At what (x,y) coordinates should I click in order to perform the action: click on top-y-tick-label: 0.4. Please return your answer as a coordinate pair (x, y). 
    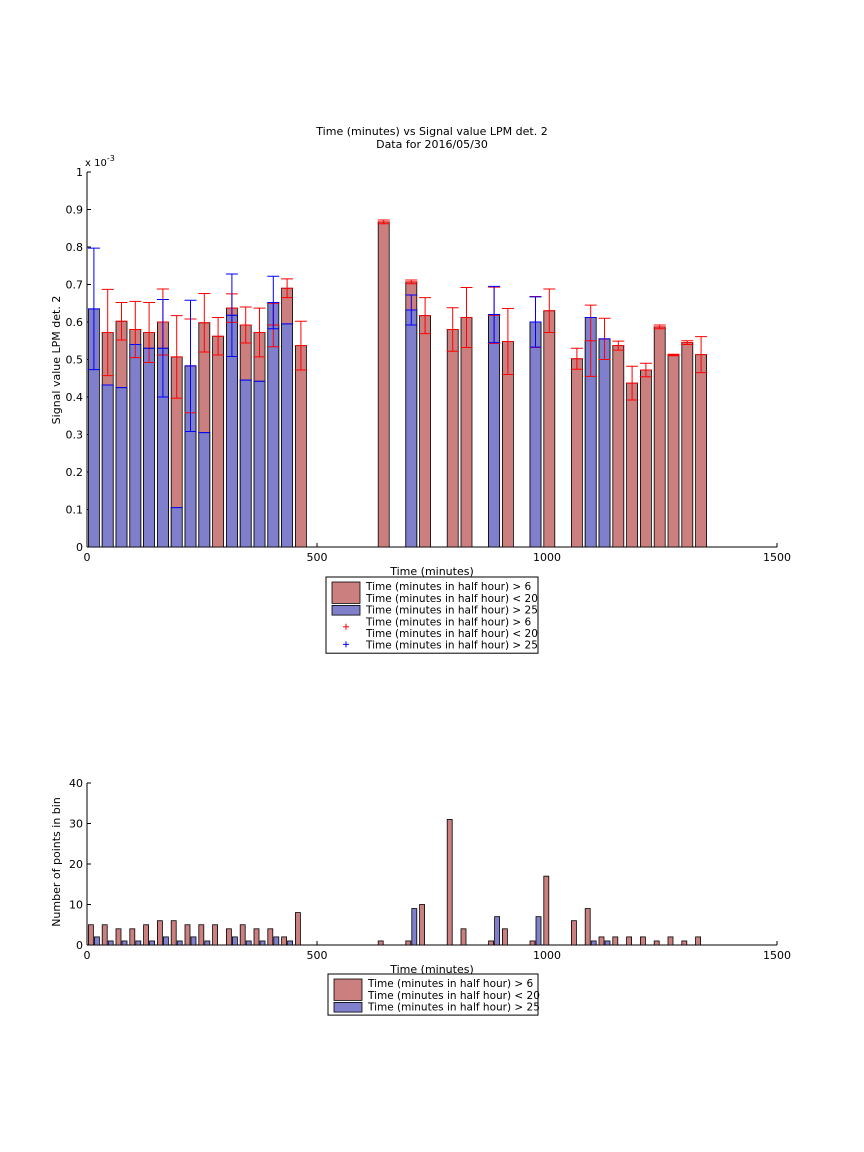
    Looking at the image, I should click on (75, 397).